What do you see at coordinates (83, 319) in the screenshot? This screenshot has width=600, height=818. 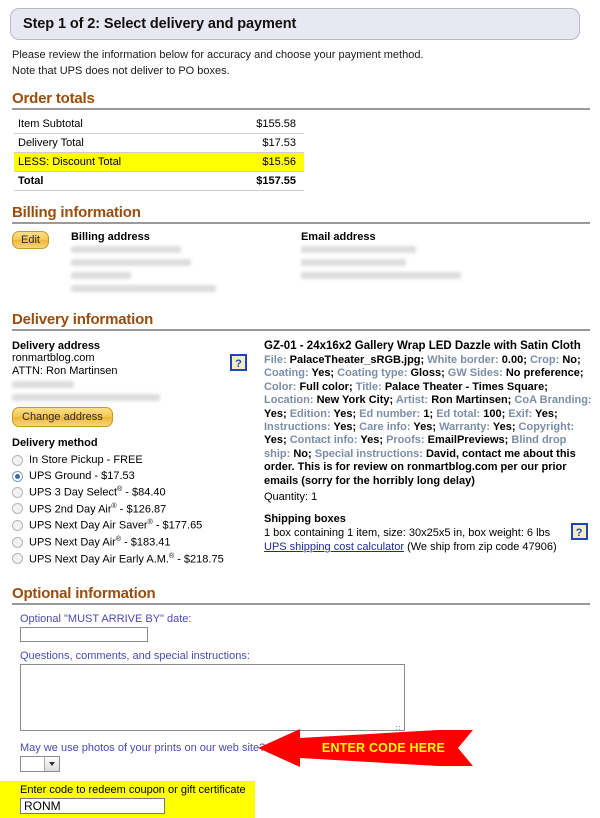 I see `delivery-heading: Delivery information` at bounding box center [83, 319].